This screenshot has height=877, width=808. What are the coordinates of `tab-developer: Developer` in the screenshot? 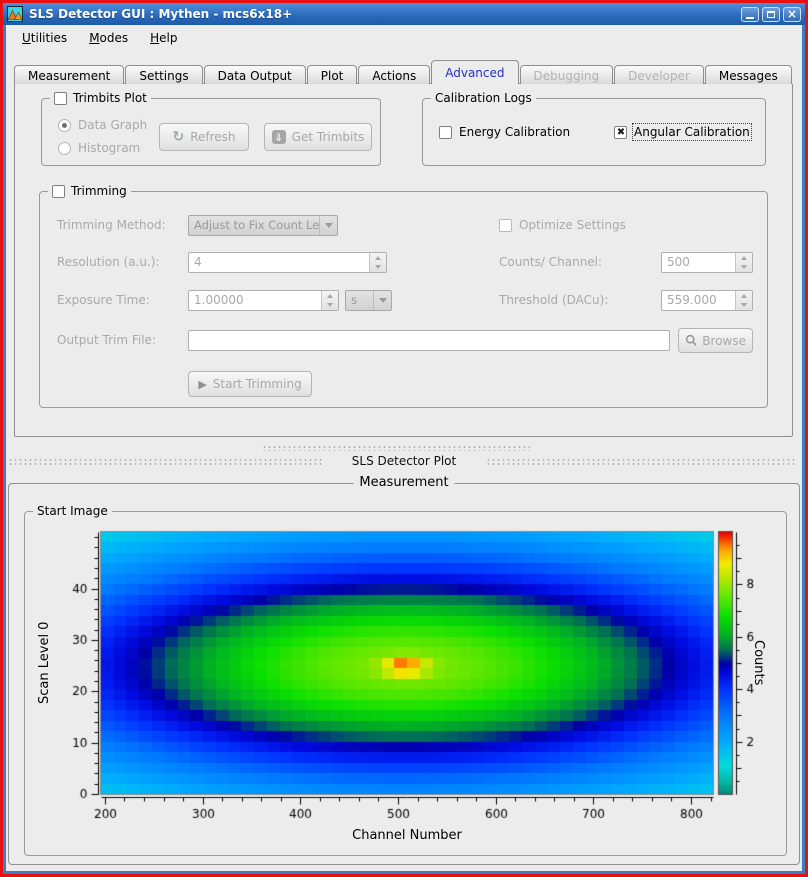 It's located at (659, 74).